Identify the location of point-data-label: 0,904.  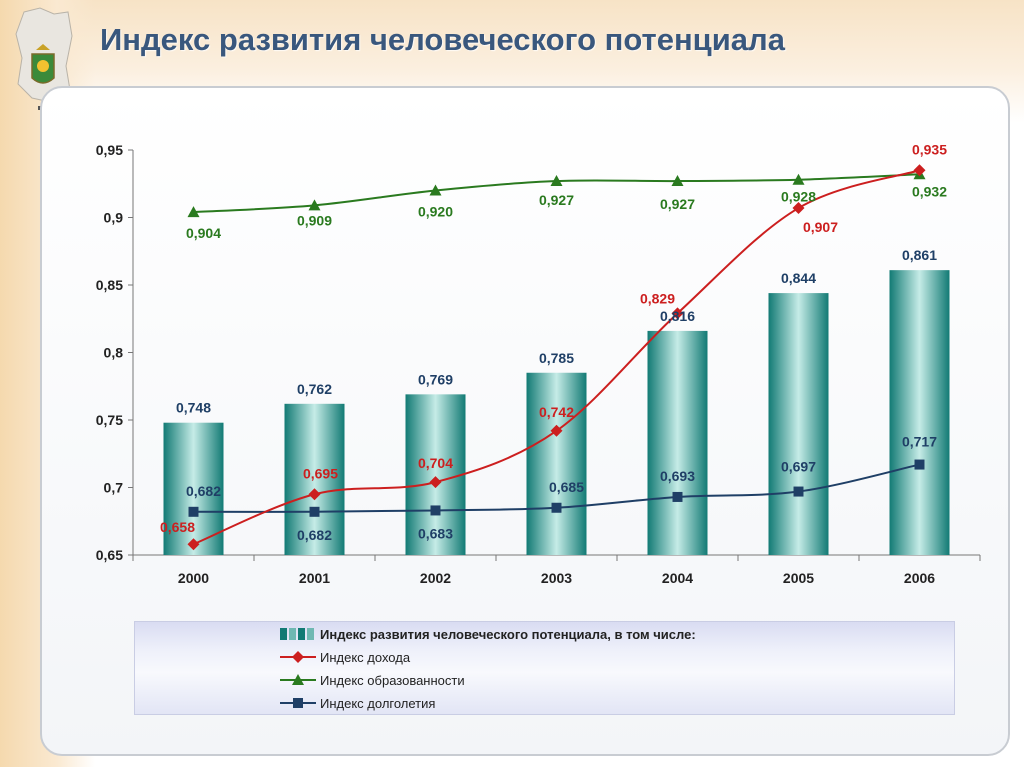
(203, 233).